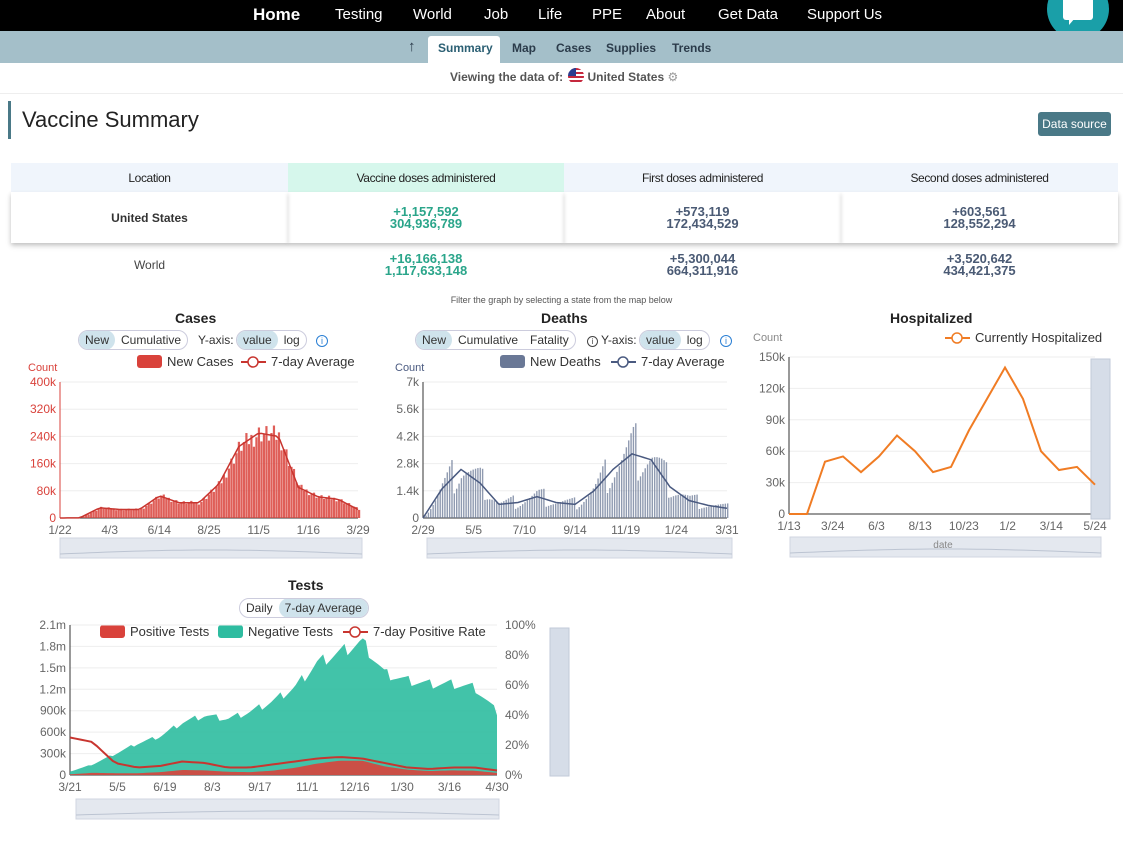  What do you see at coordinates (1052, 526) in the screenshot?
I see `x-tick-label: 3/14` at bounding box center [1052, 526].